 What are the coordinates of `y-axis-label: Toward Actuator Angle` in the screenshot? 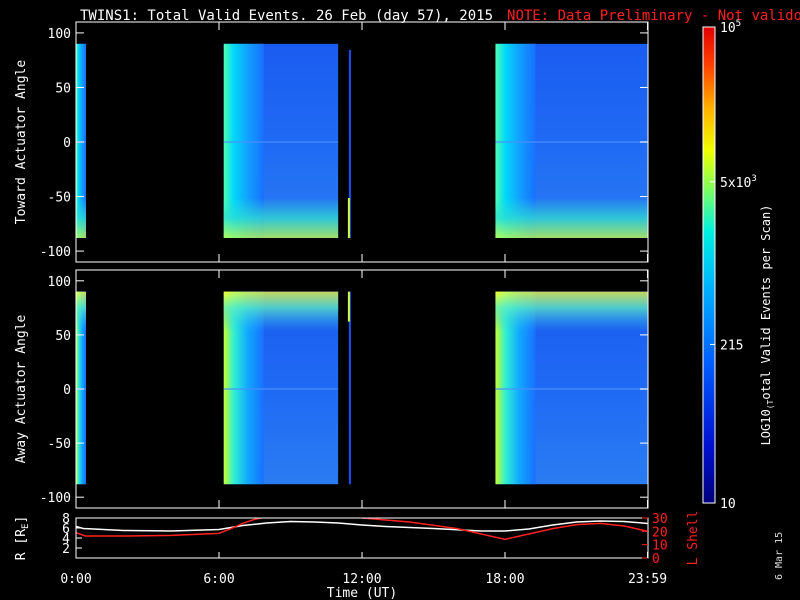 It's located at (21, 142).